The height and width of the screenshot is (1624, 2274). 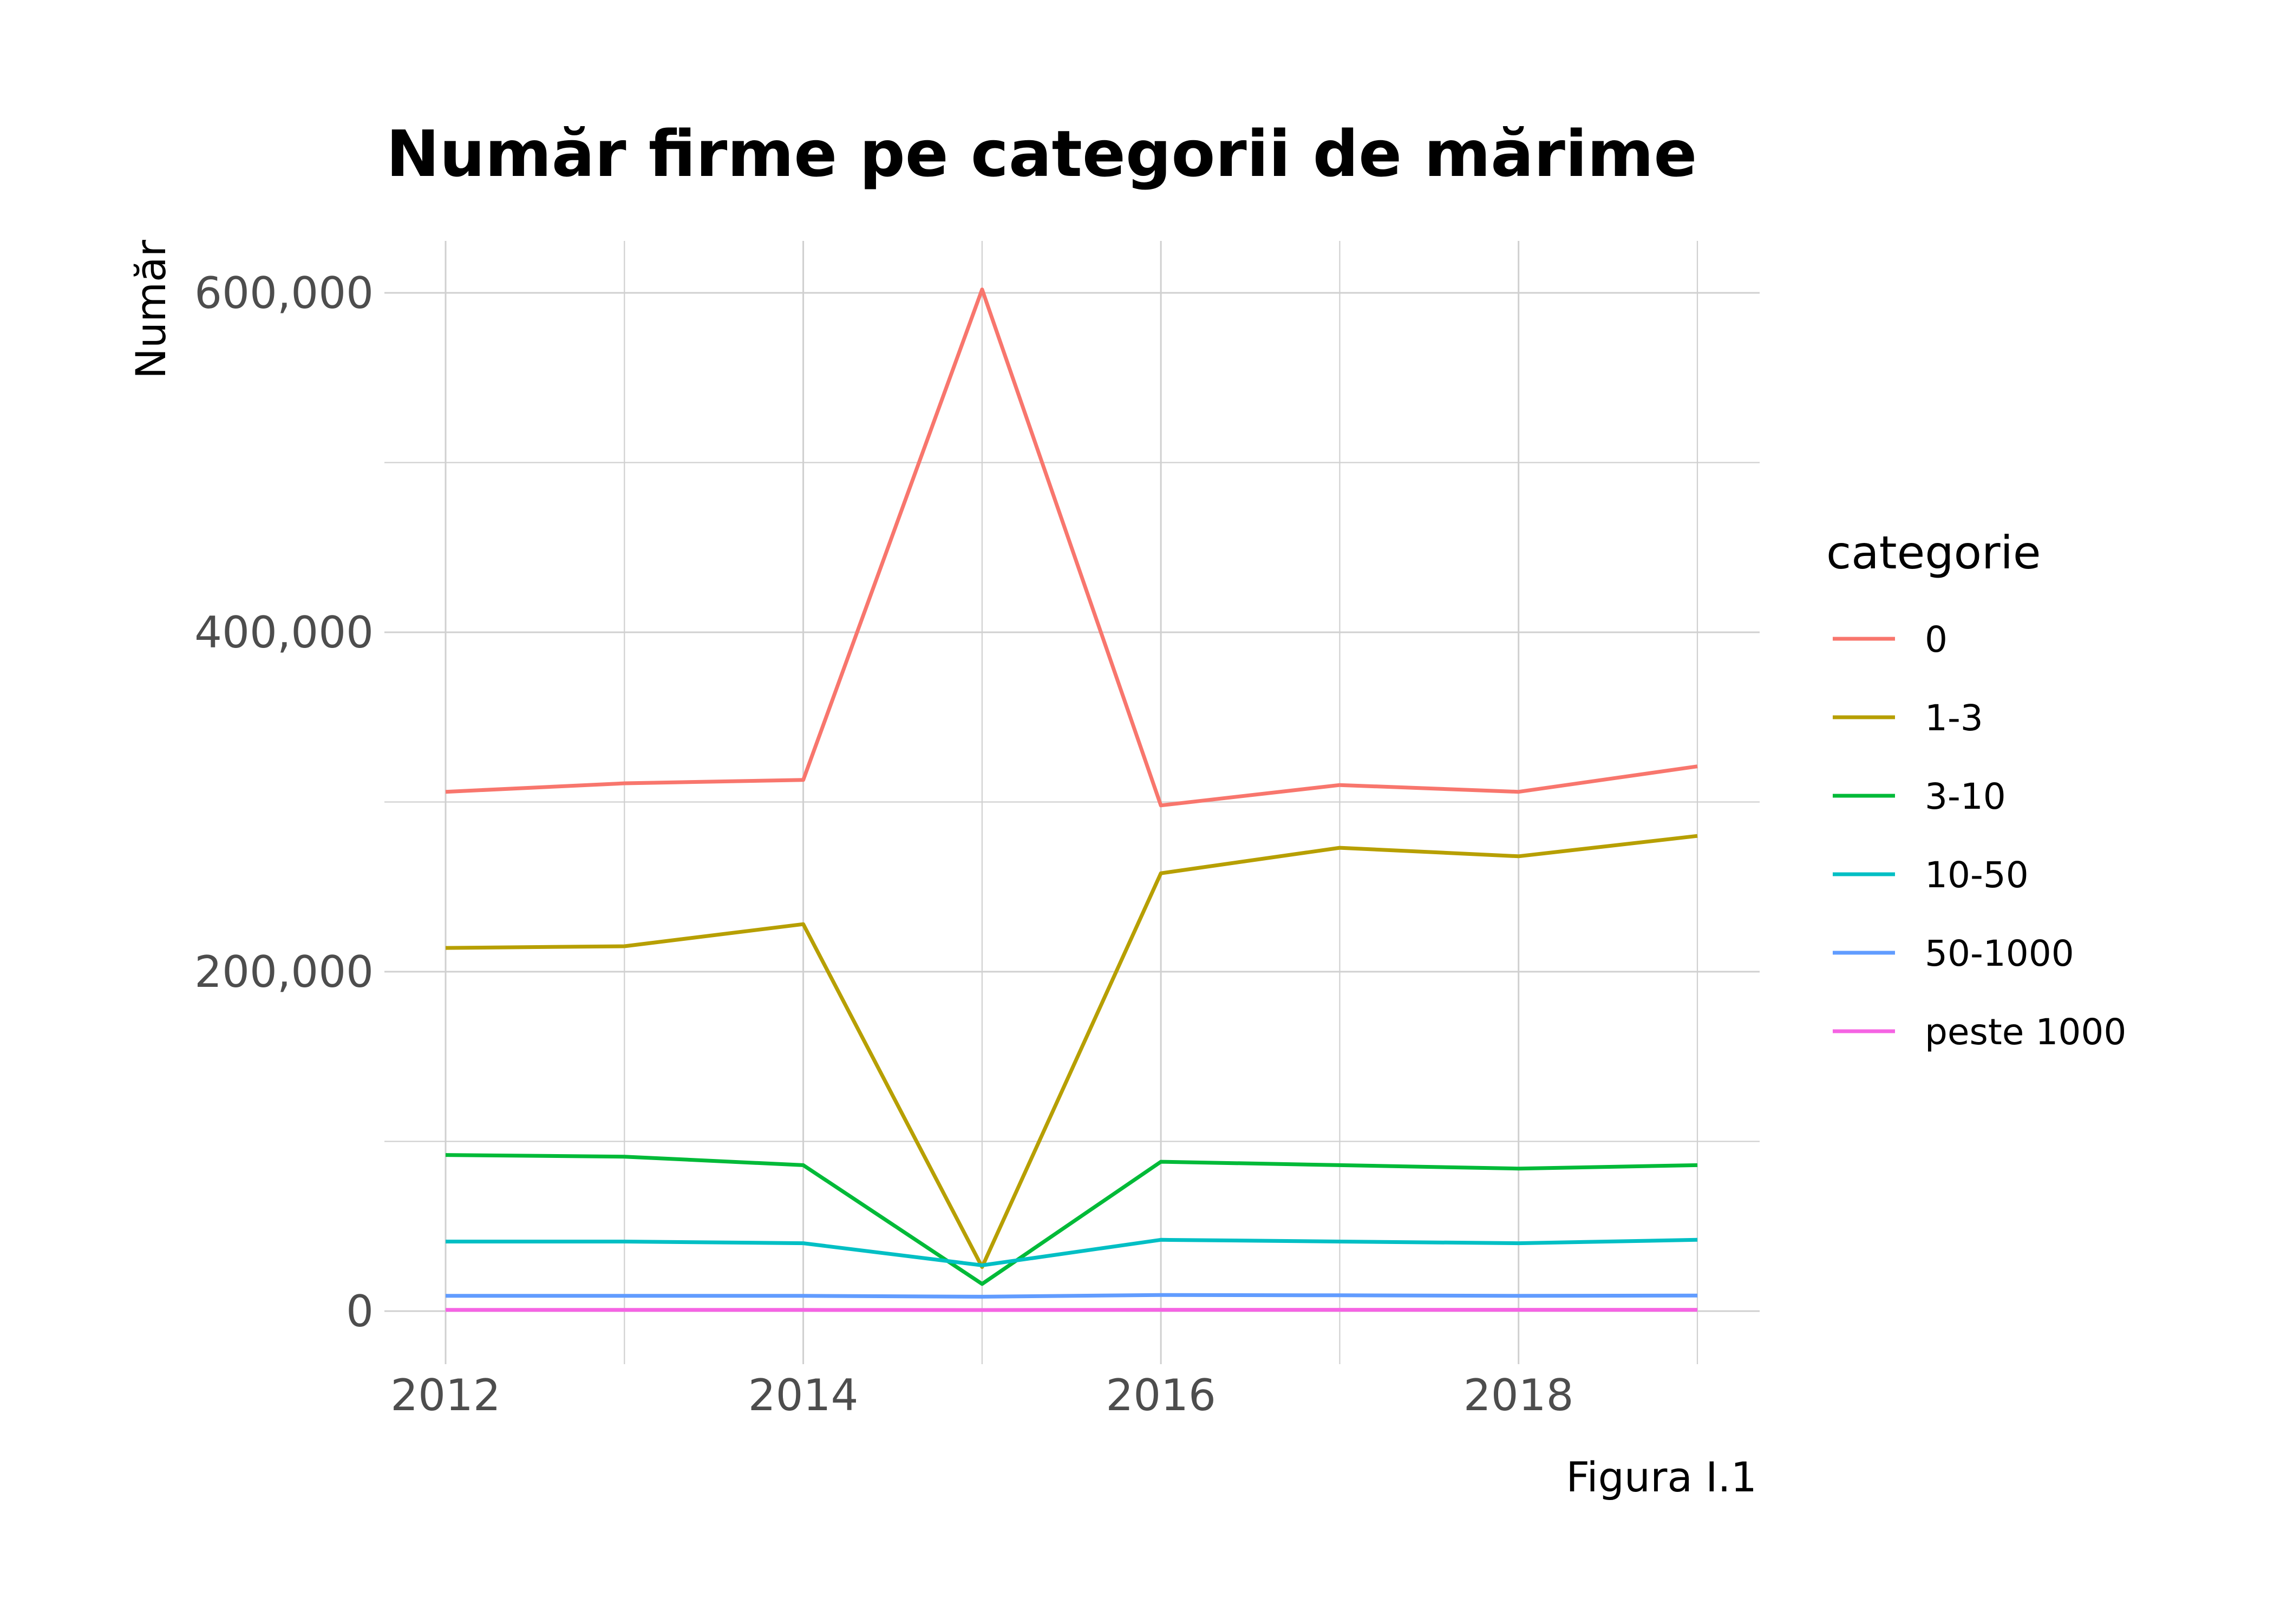 What do you see at coordinates (1161, 1395) in the screenshot?
I see `x-tick-label: 2016` at bounding box center [1161, 1395].